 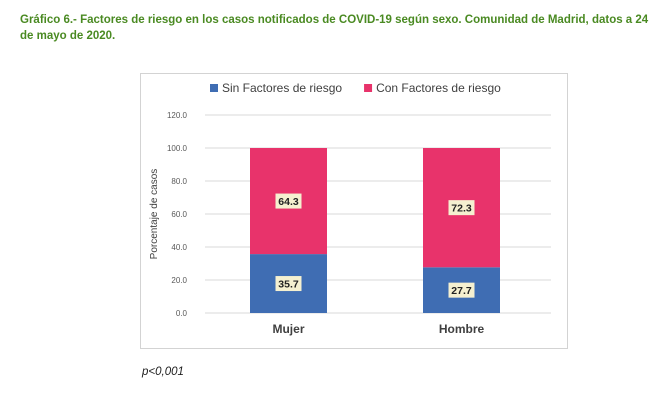 I want to click on data-label: 64.3, so click(x=288, y=202).